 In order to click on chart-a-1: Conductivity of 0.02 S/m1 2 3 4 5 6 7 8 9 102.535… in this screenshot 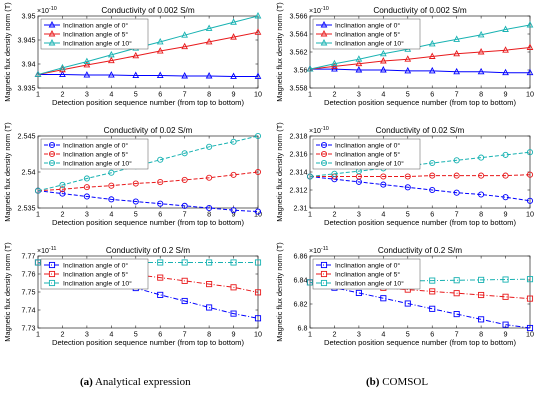, I will do `click(132, 174)`.